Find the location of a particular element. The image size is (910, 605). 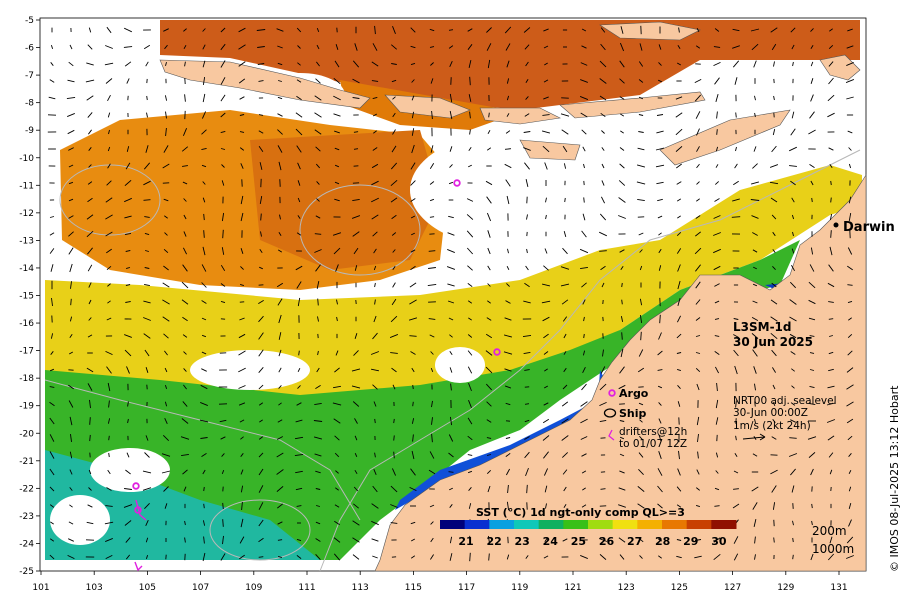

ship-legend-icon is located at coordinates (610, 413).